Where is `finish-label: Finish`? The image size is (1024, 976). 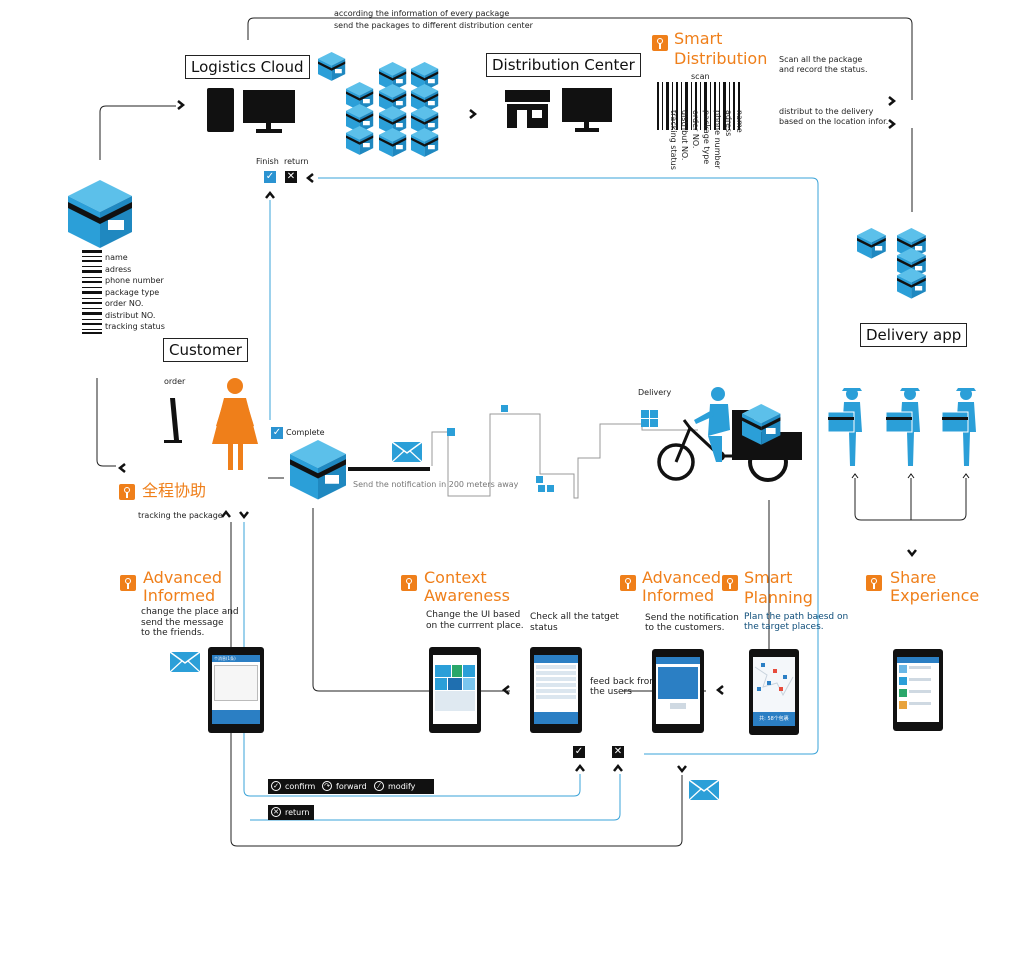 finish-label: Finish is located at coordinates (267, 161).